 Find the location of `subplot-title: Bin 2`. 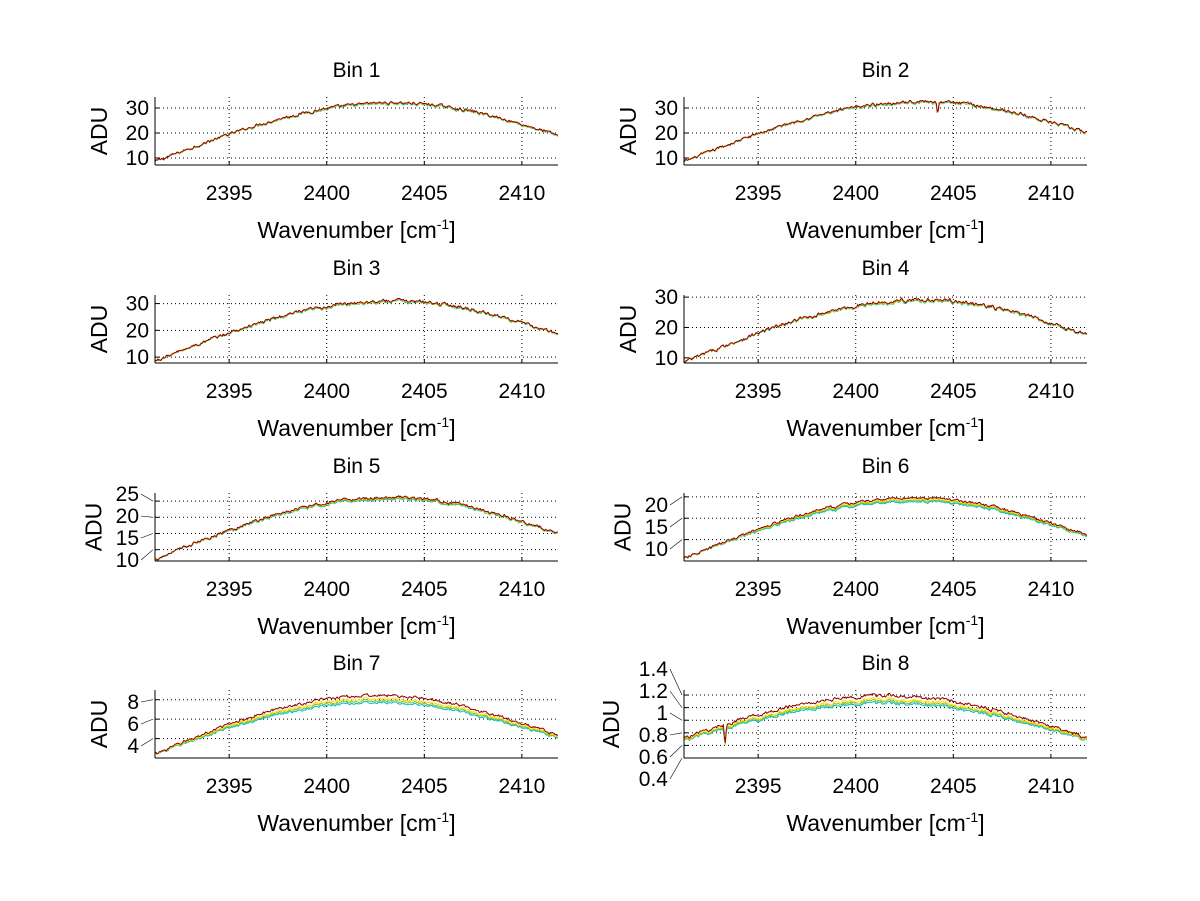

subplot-title: Bin 2 is located at coordinates (886, 70).